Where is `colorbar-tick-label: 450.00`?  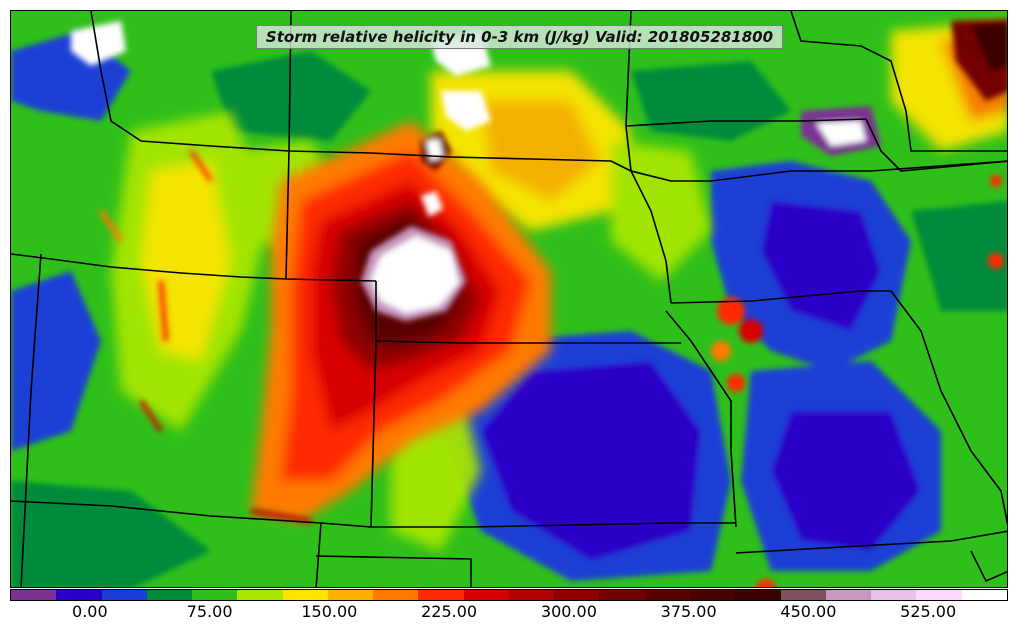
colorbar-tick-label: 450.00 is located at coordinates (808, 611).